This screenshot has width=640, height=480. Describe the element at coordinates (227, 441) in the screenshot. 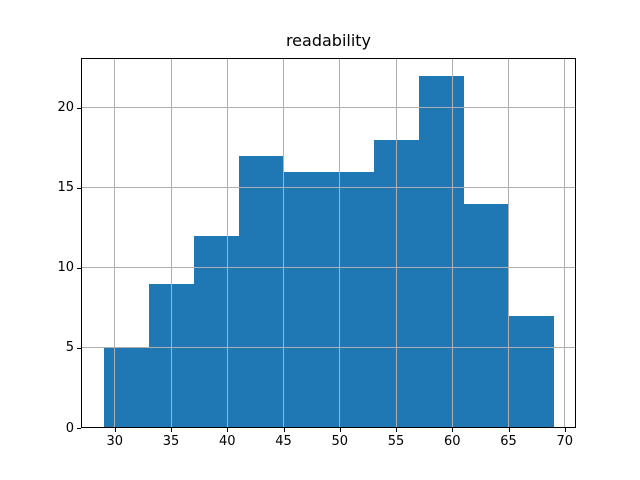

I see `x-tick-label: 40` at that location.